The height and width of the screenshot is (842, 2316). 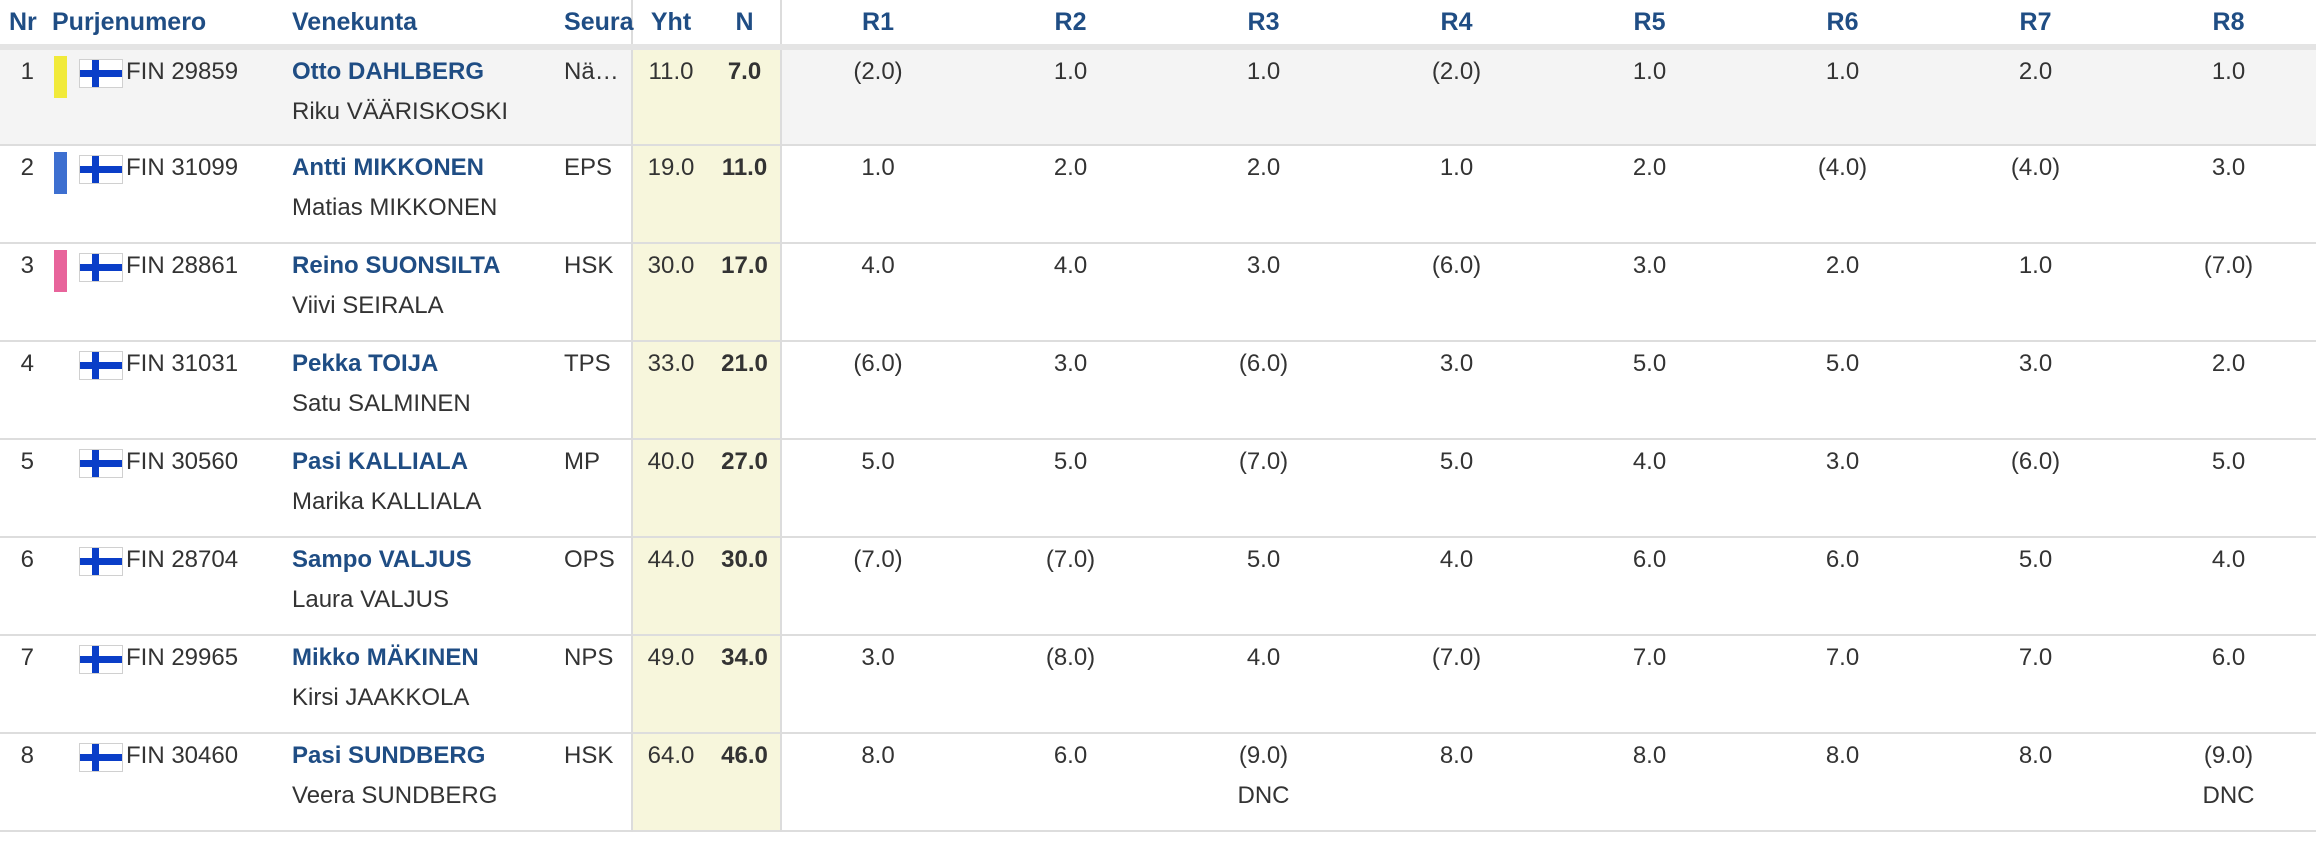 What do you see at coordinates (428, 782) in the screenshot?
I see `crew-cell: Pasi SUNDBERG Veera SUNDBERG` at bounding box center [428, 782].